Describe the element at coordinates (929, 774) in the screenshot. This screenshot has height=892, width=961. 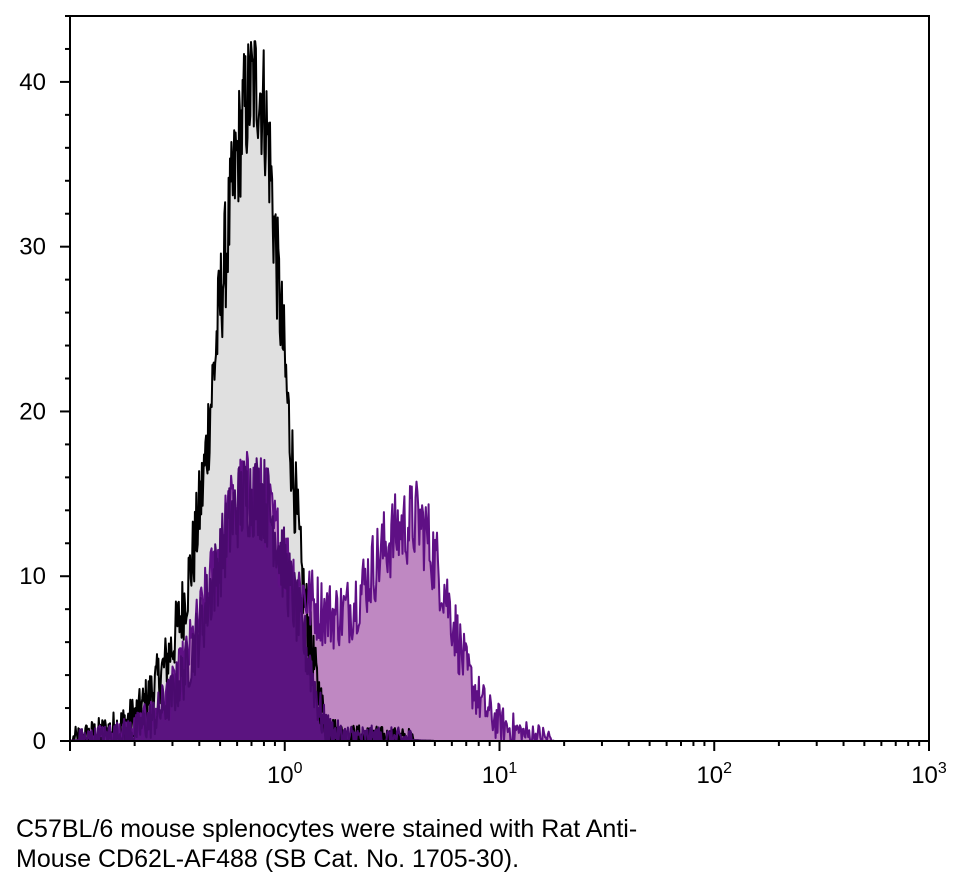
I see `x-tick-label: 10³` at that location.